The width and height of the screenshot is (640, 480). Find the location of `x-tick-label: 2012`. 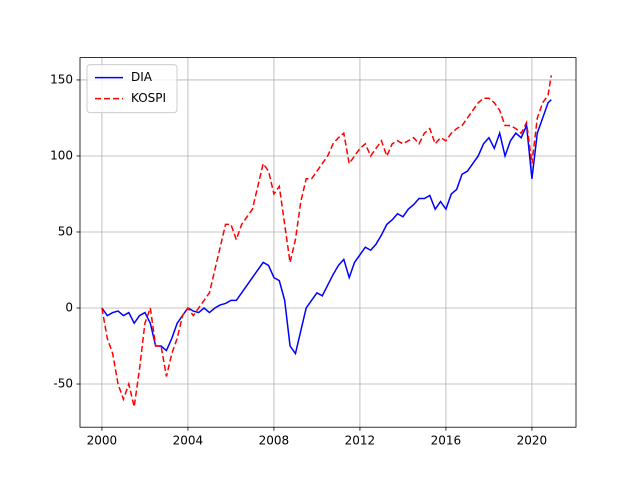

x-tick-label: 2012 is located at coordinates (360, 441).